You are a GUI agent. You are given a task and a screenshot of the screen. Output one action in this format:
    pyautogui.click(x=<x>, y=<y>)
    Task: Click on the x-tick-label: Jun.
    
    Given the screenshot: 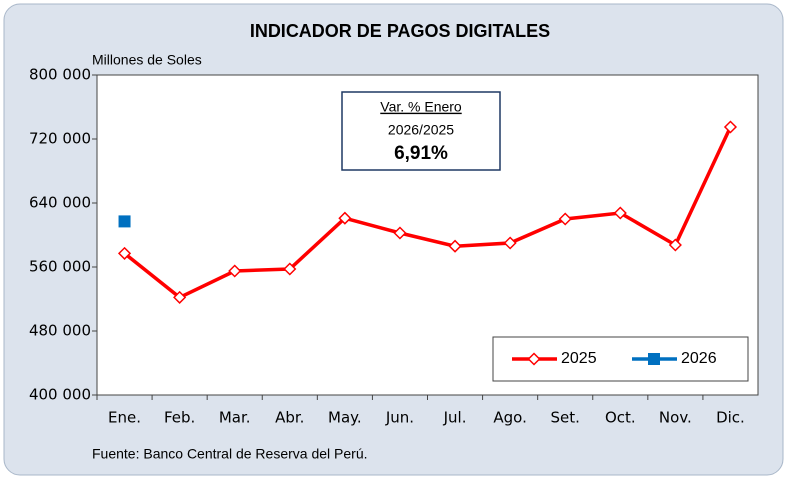 What is the action you would take?
    pyautogui.click(x=399, y=418)
    